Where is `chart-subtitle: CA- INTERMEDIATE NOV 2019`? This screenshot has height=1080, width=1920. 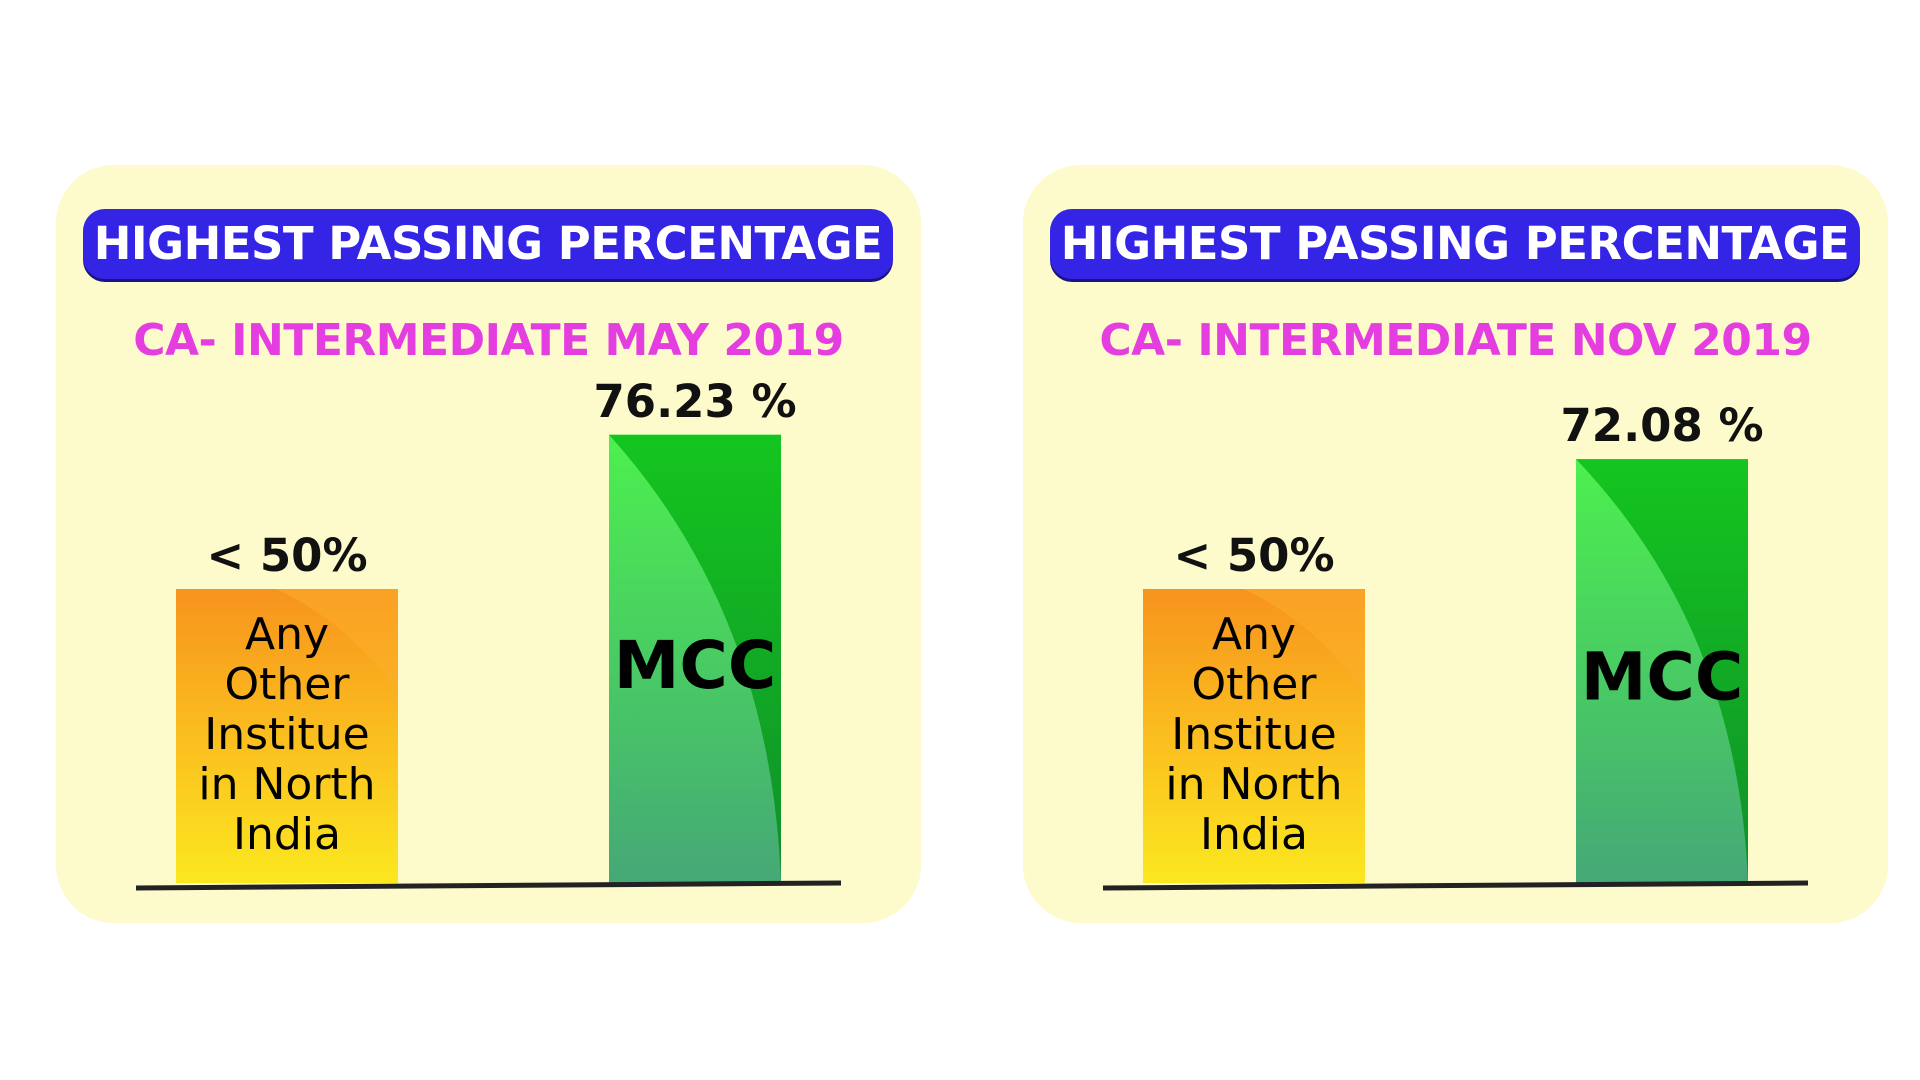 chart-subtitle: CA- INTERMEDIATE NOV 2019 is located at coordinates (1455, 340).